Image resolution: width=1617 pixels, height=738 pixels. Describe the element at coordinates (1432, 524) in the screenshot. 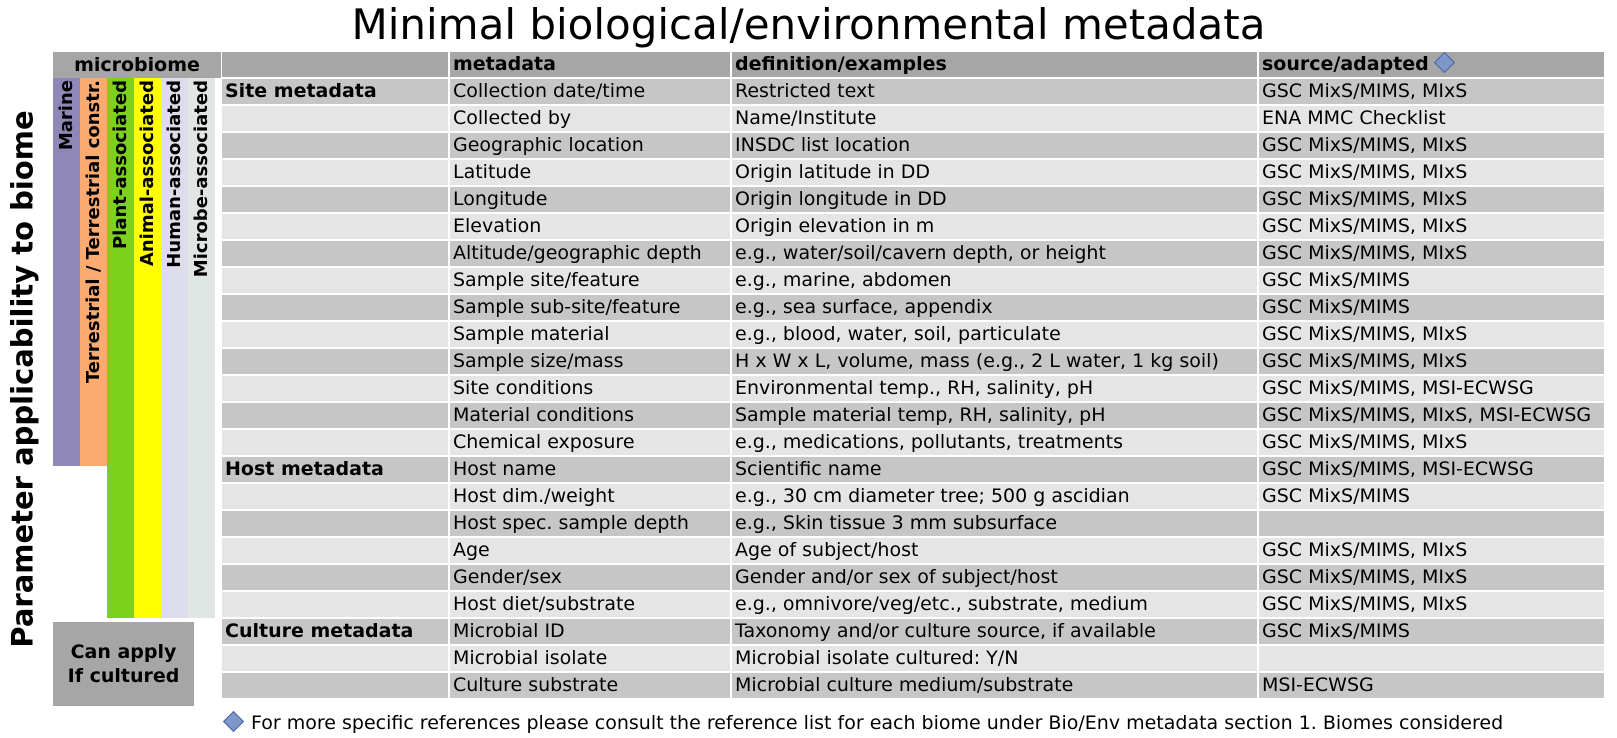

I see `cell-source` at that location.